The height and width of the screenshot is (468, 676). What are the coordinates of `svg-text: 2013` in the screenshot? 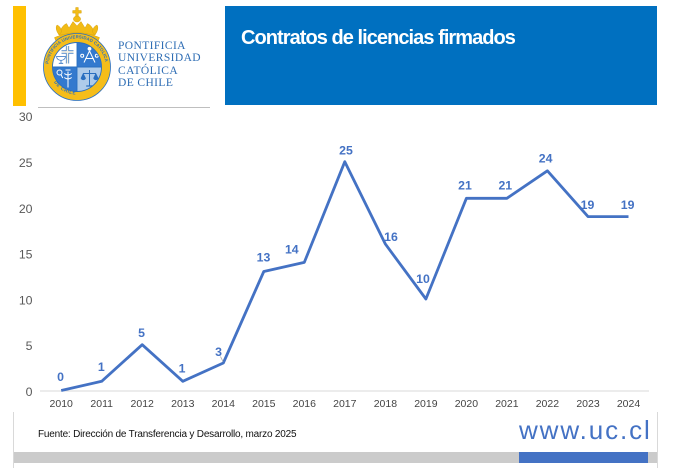 It's located at (183, 404).